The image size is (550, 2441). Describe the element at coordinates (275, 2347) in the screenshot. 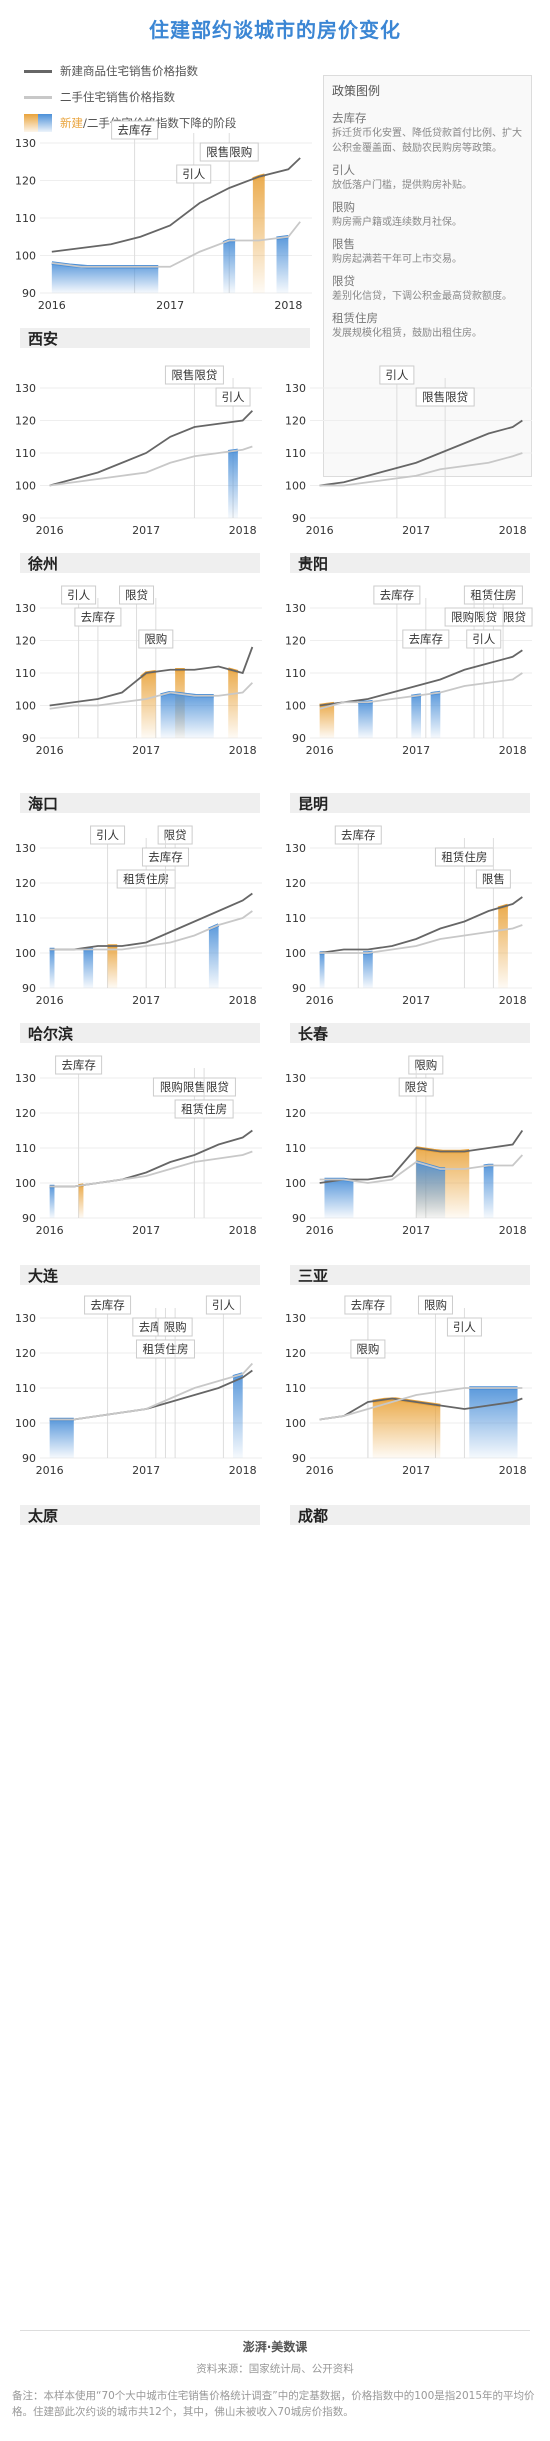

I see `footer-logo: 澎湃·美数课` at that location.